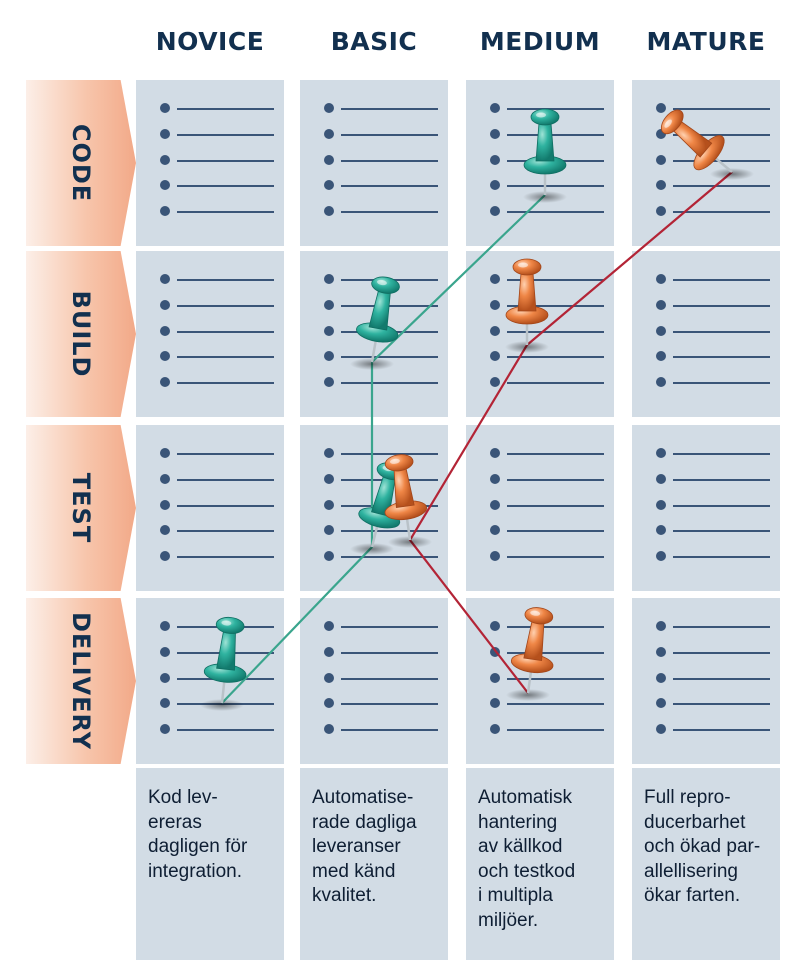  I want to click on description-line: och testkod, so click(527, 871).